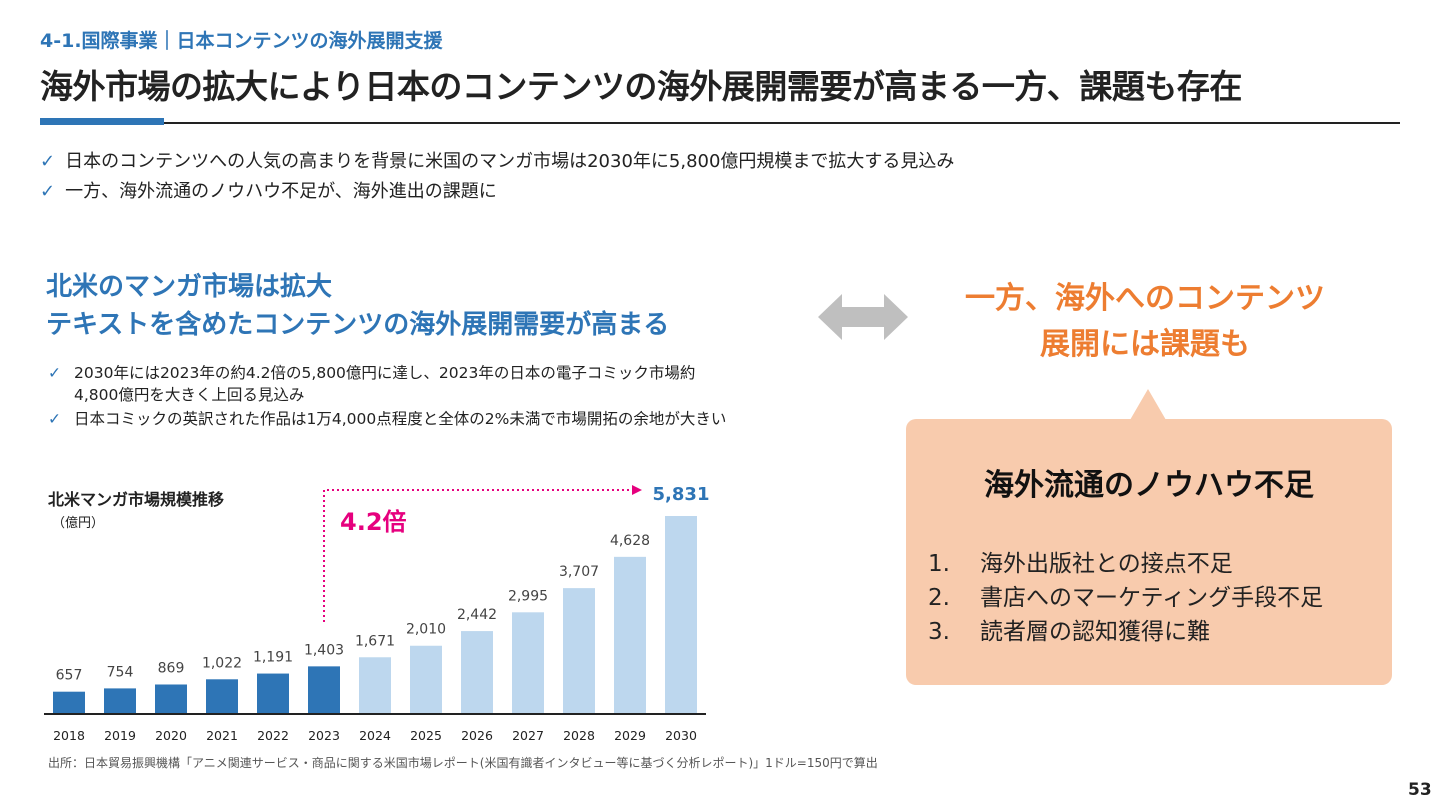 The image size is (1440, 810). Describe the element at coordinates (1106, 564) in the screenshot. I see `item-text: 海外出版社との接点不足` at that location.